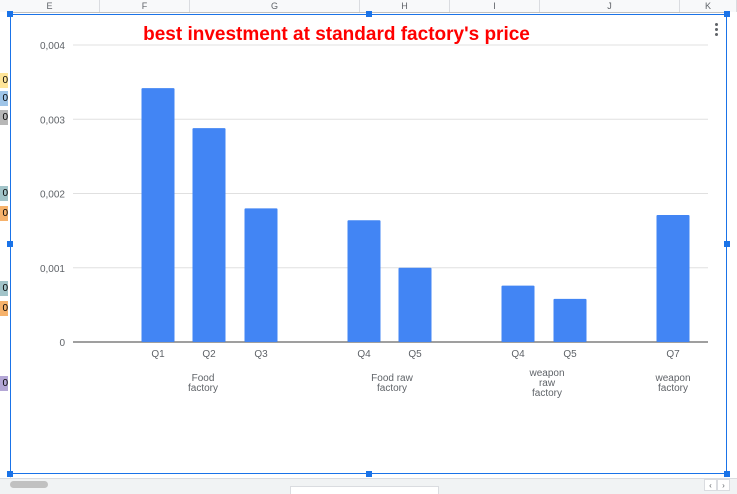 The image size is (737, 494). Describe the element at coordinates (52, 120) in the screenshot. I see `y-tick-label: 0,003` at that location.